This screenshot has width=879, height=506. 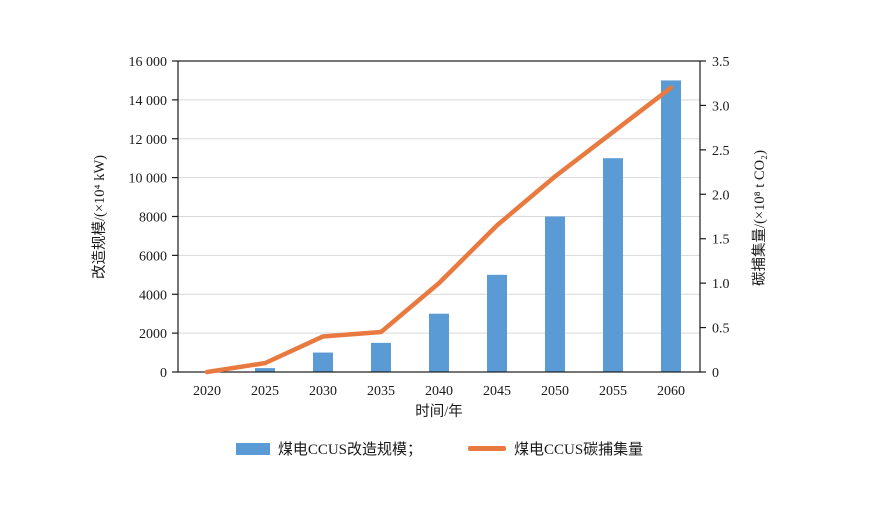 What do you see at coordinates (759, 218) in the screenshot?
I see `right-axis-title: 碳捕集量/(×10⁸ t CO₂)` at bounding box center [759, 218].